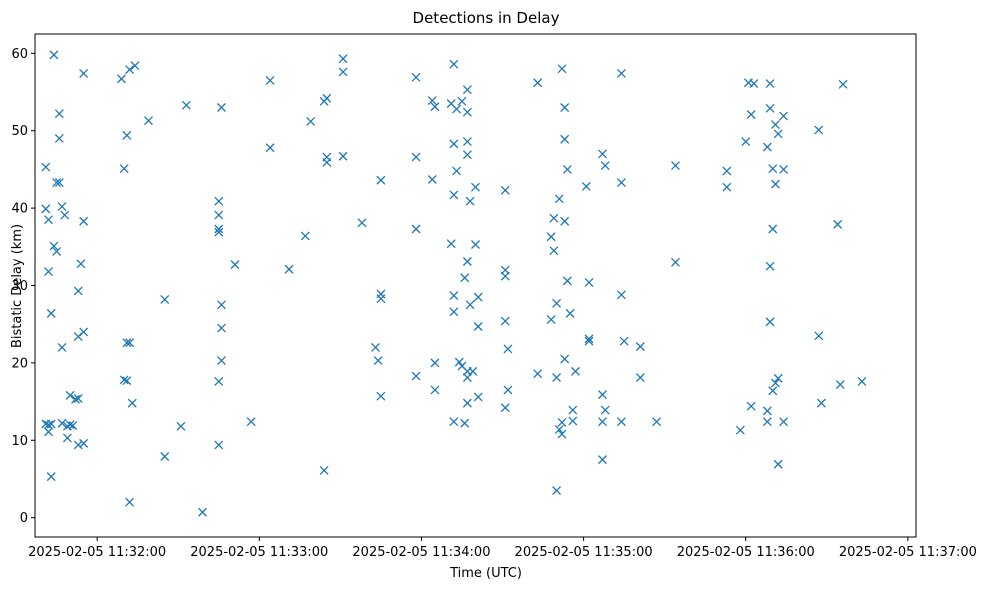 The height and width of the screenshot is (590, 989). What do you see at coordinates (584, 552) in the screenshot?
I see `x-tick-label-3: 2025-02-05 11:35:00` at bounding box center [584, 552].